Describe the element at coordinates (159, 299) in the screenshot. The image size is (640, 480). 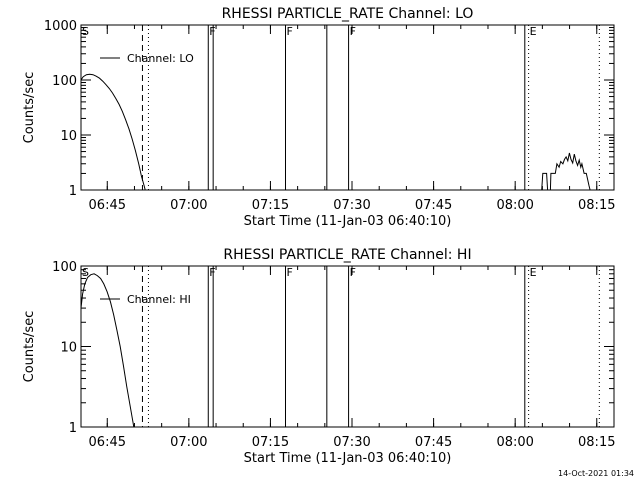
I see `panel2-legend-label: Channel: HI` at that location.